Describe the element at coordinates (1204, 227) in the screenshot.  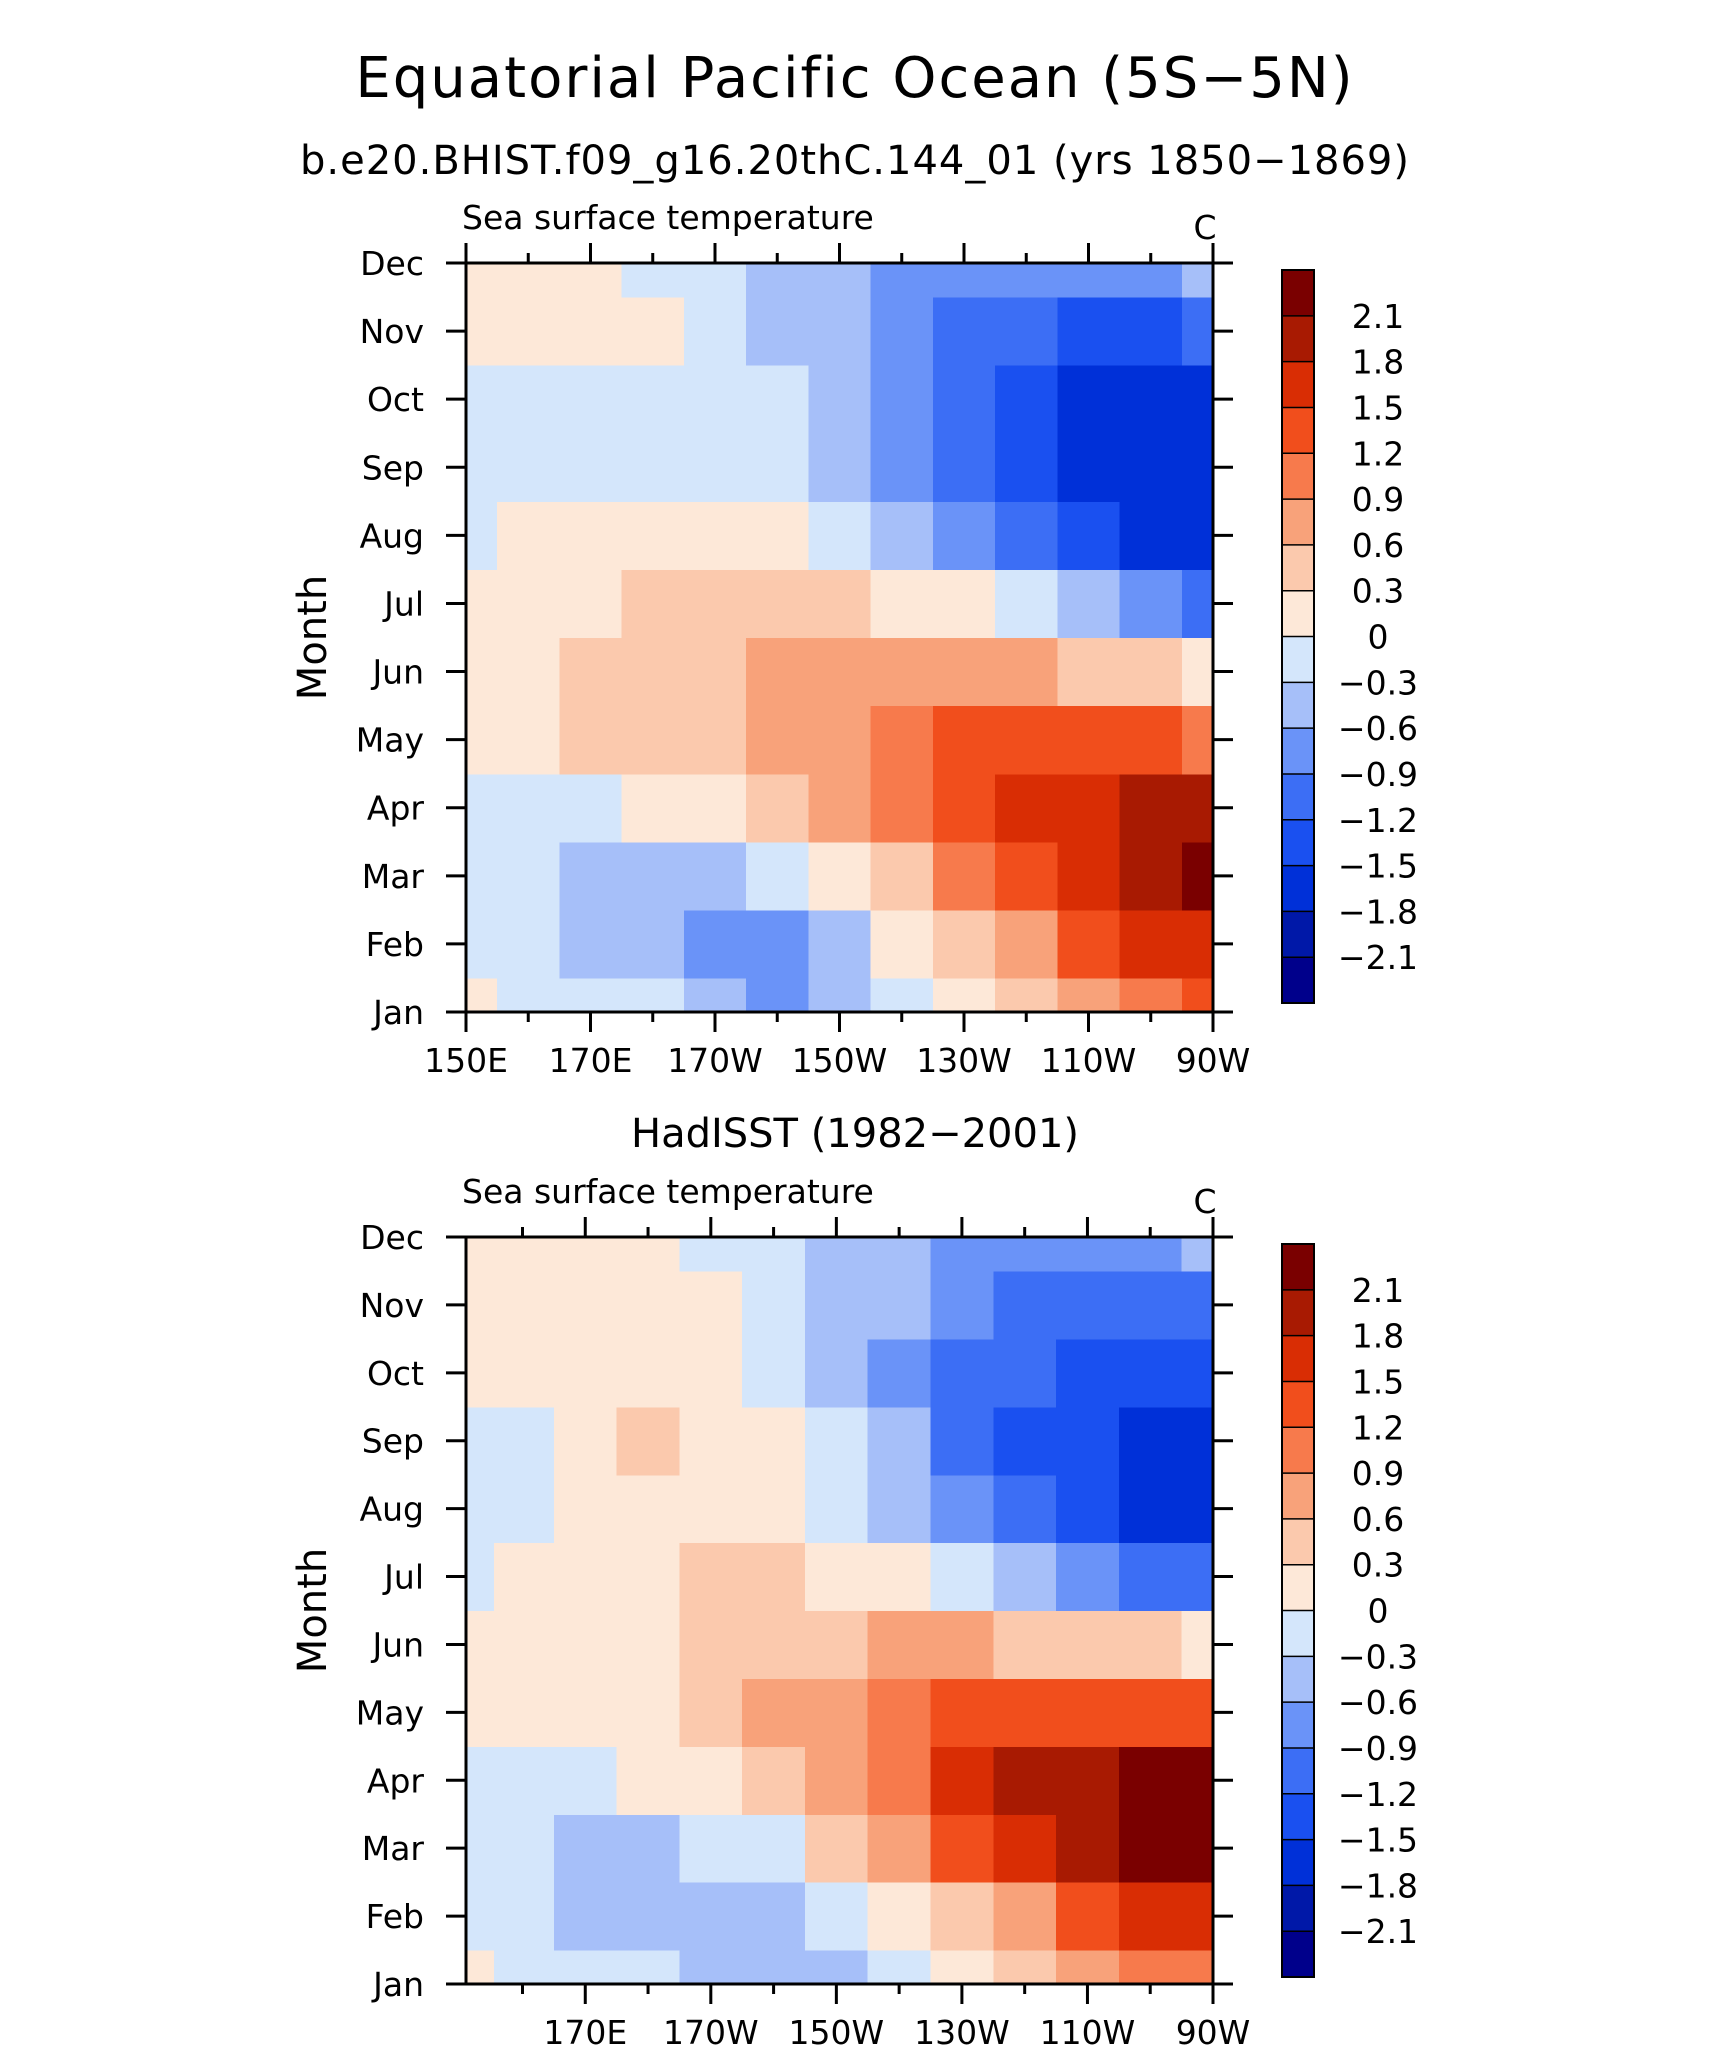
I see `unit-label: C` at that location.